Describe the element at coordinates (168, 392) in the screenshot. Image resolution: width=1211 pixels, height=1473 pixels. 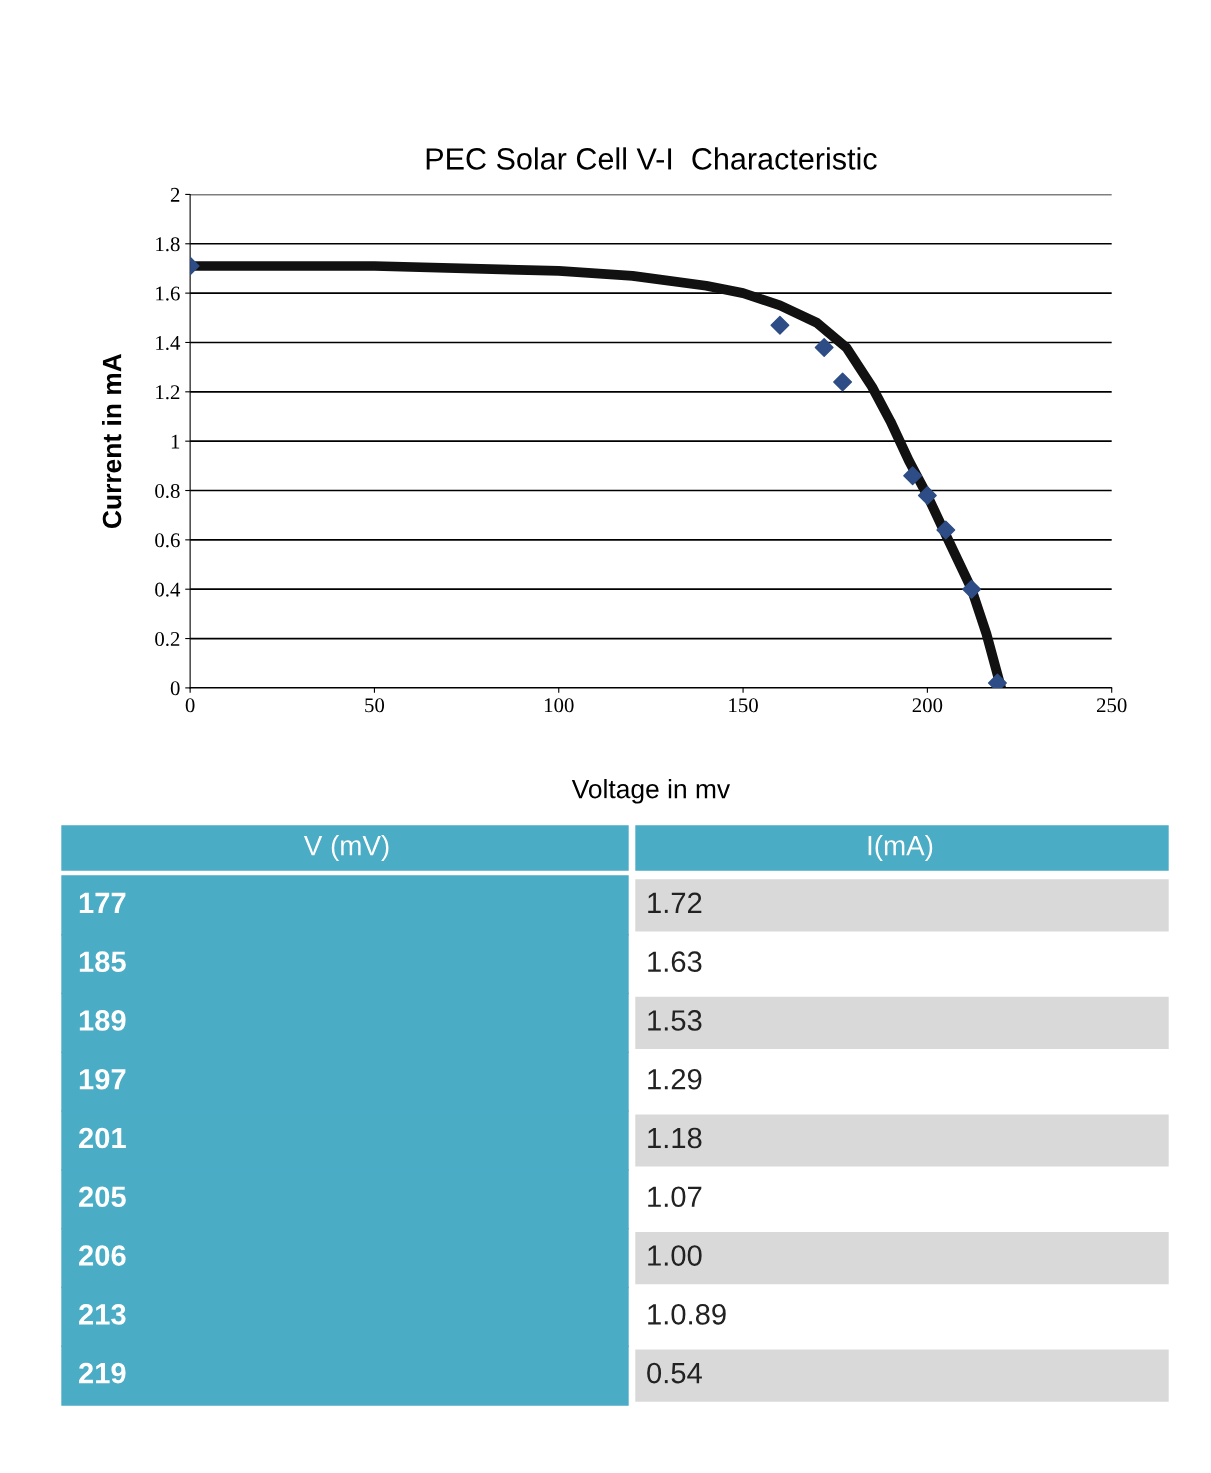
I see `y-tick-label: 1.2` at that location.